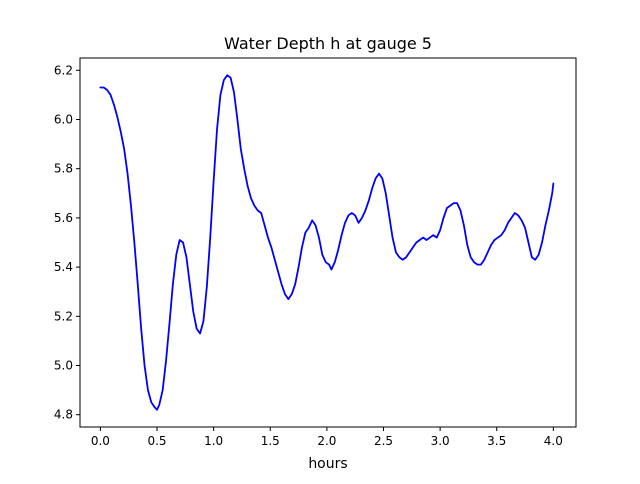  Describe the element at coordinates (440, 441) in the screenshot. I see `x-tick-label: 3.0` at that location.